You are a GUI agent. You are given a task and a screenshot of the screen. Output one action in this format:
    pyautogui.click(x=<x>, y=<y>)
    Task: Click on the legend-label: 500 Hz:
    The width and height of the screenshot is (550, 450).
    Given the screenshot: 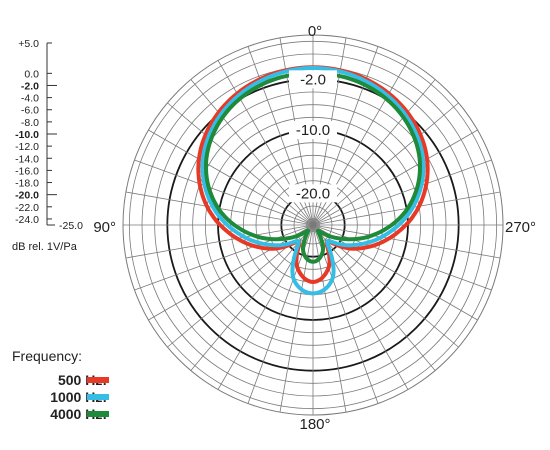 What is the action you would take?
    pyautogui.click(x=82, y=380)
    